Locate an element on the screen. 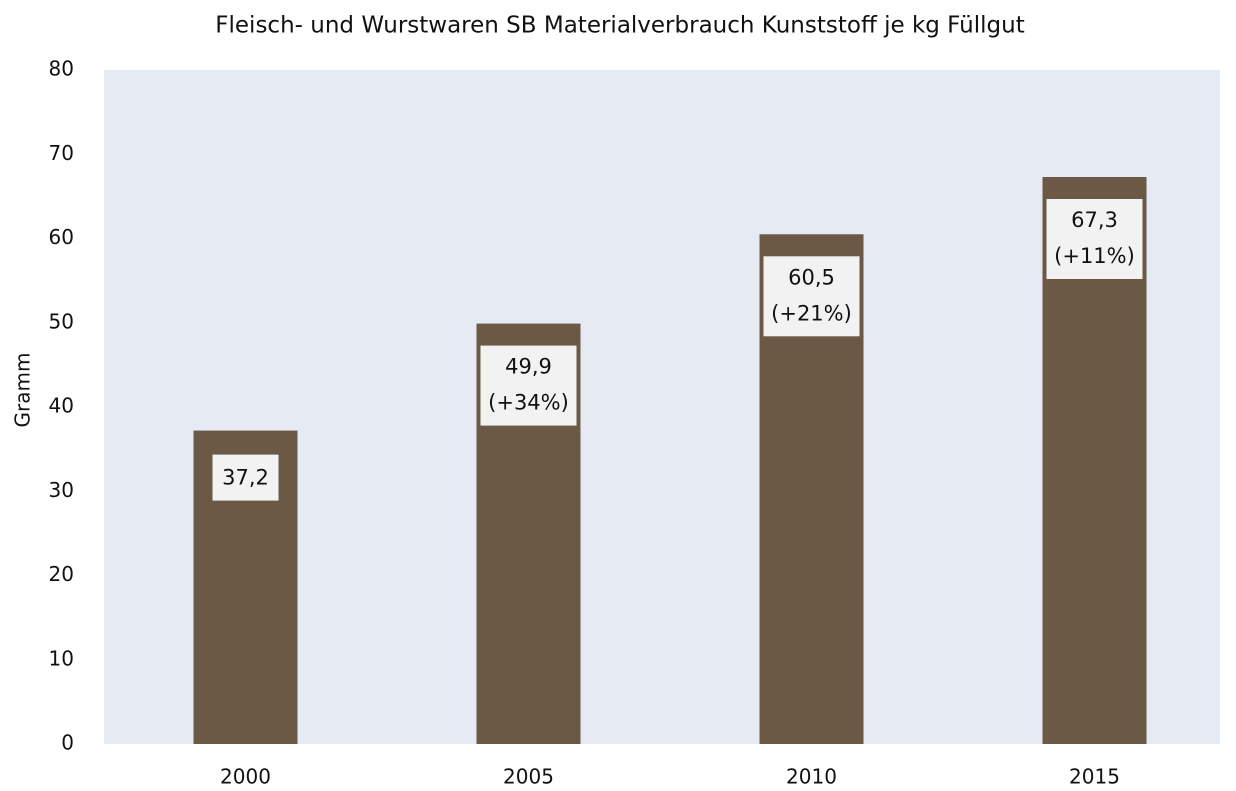 The image size is (1236, 791). x-tick-label: 2010 is located at coordinates (811, 777).